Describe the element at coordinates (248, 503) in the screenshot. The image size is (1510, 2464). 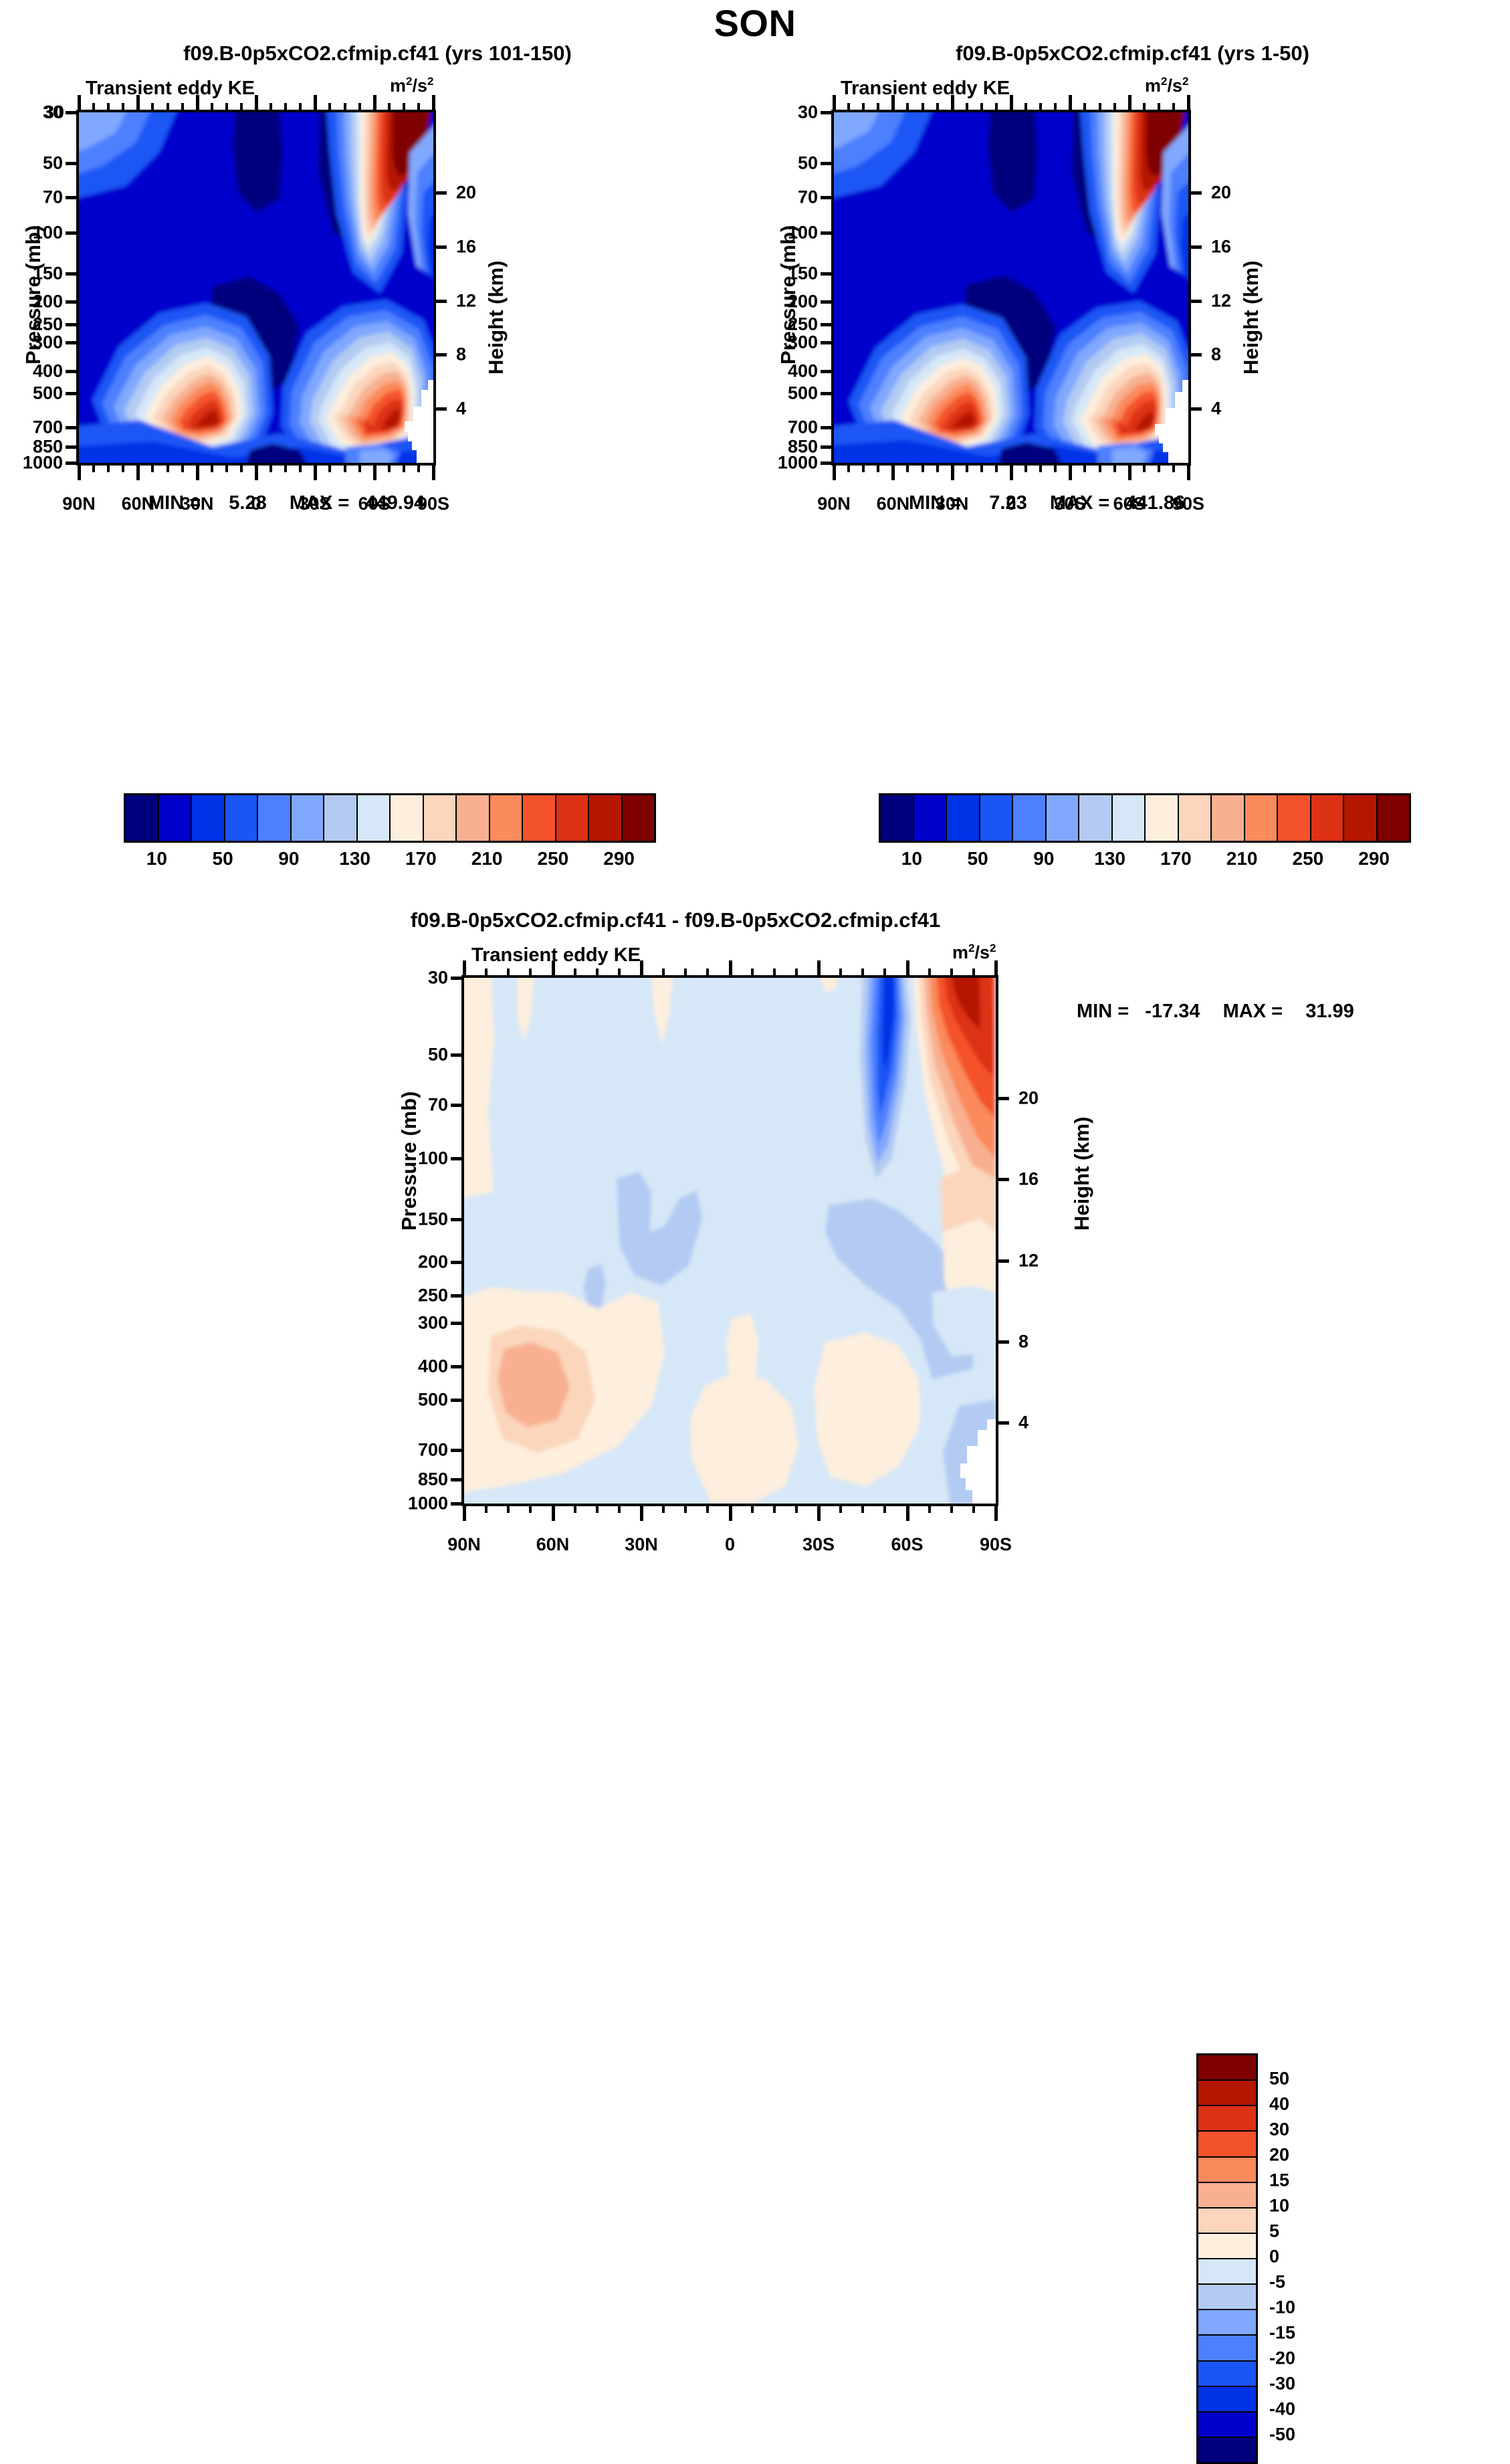
I see `min-value: 5.28` at that location.